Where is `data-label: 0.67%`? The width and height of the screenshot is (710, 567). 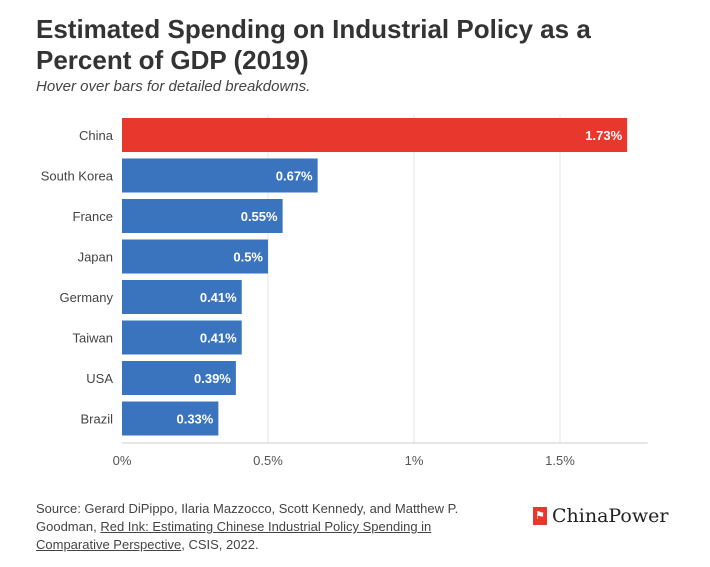 data-label: 0.67% is located at coordinates (294, 176).